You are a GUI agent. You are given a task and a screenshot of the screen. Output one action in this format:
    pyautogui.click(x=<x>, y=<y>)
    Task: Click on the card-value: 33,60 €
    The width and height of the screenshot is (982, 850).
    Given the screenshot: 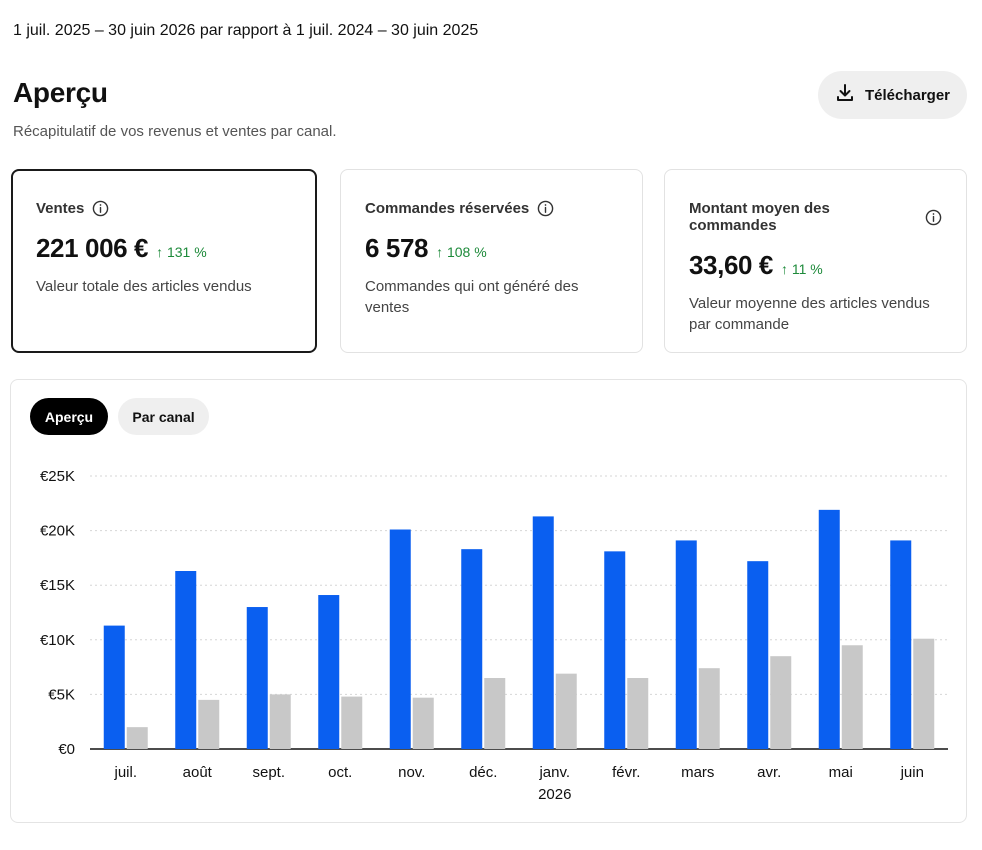 What is the action you would take?
    pyautogui.click(x=731, y=265)
    